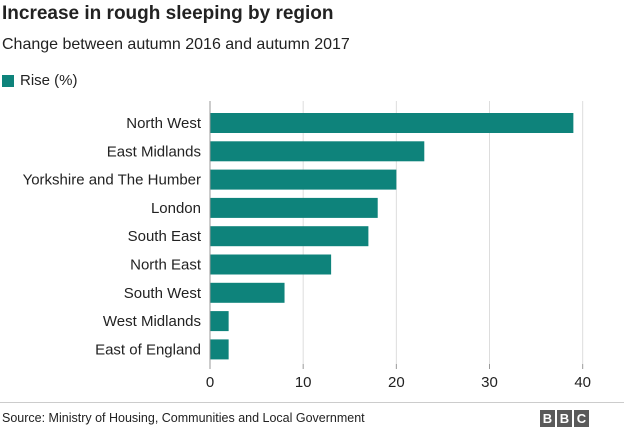 The height and width of the screenshot is (431, 624). What do you see at coordinates (176, 208) in the screenshot?
I see `category-label: London` at bounding box center [176, 208].